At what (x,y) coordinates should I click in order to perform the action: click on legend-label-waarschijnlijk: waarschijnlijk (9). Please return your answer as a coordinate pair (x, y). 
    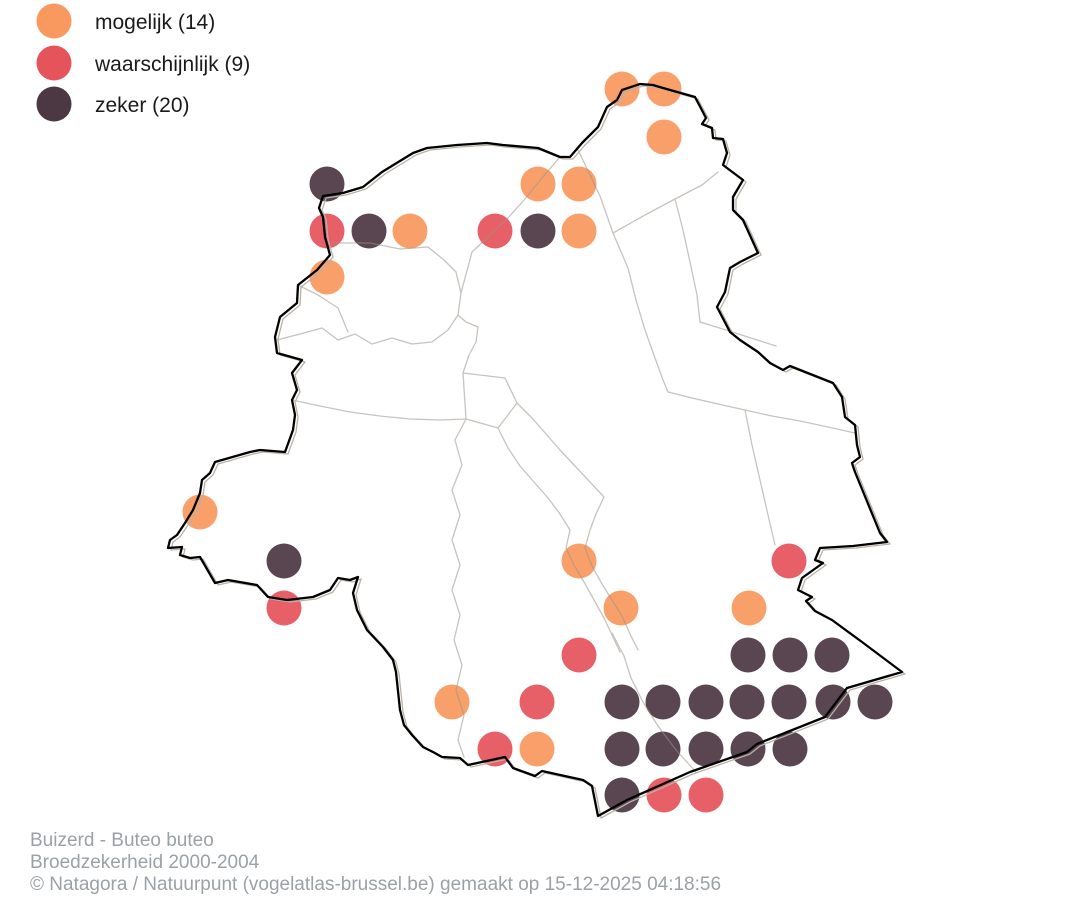
    Looking at the image, I should click on (172, 64).